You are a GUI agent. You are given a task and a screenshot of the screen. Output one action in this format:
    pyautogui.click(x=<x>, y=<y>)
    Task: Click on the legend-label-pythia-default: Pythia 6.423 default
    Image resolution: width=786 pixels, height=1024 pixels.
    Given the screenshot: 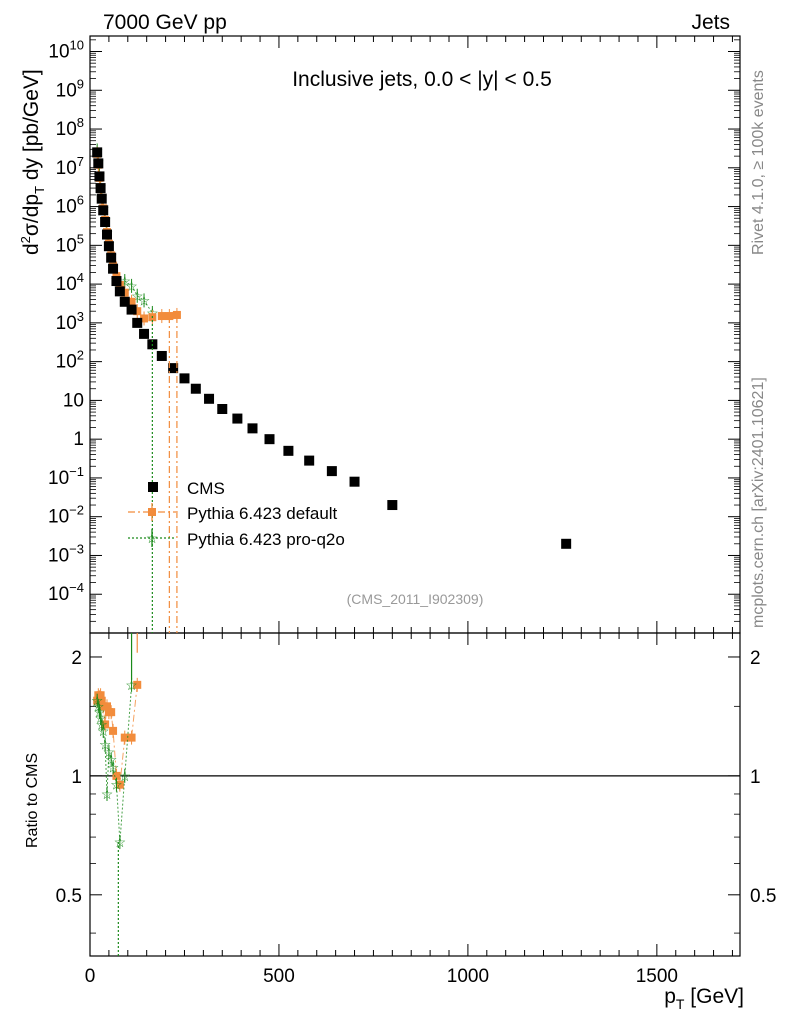 What is the action you would take?
    pyautogui.click(x=262, y=513)
    